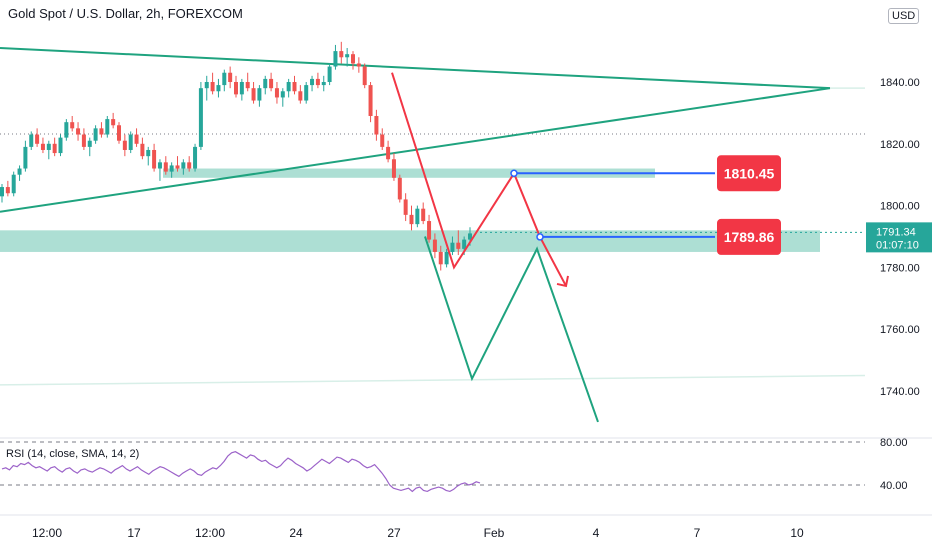 The width and height of the screenshot is (932, 550). I want to click on current-price-value: 1791.34, so click(896, 232).